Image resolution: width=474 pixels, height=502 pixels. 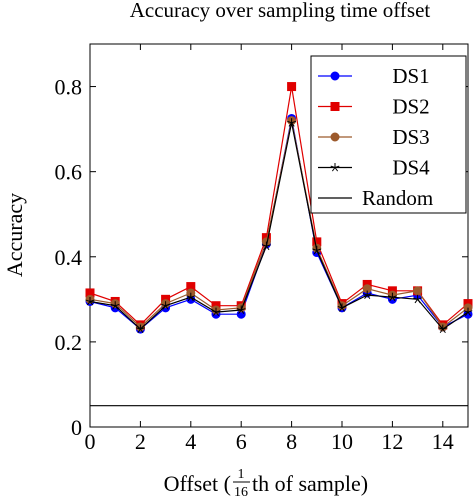 What do you see at coordinates (190, 441) in the screenshot?
I see `x-tick-label: 4` at bounding box center [190, 441].